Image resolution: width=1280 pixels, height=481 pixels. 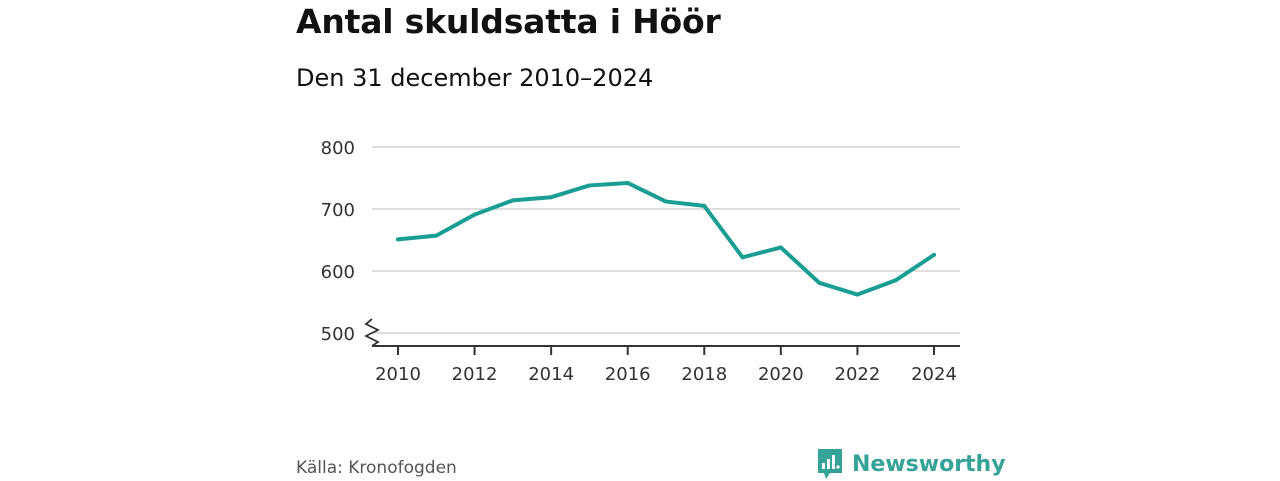 I want to click on x-tick-label: 2020, so click(x=781, y=374).